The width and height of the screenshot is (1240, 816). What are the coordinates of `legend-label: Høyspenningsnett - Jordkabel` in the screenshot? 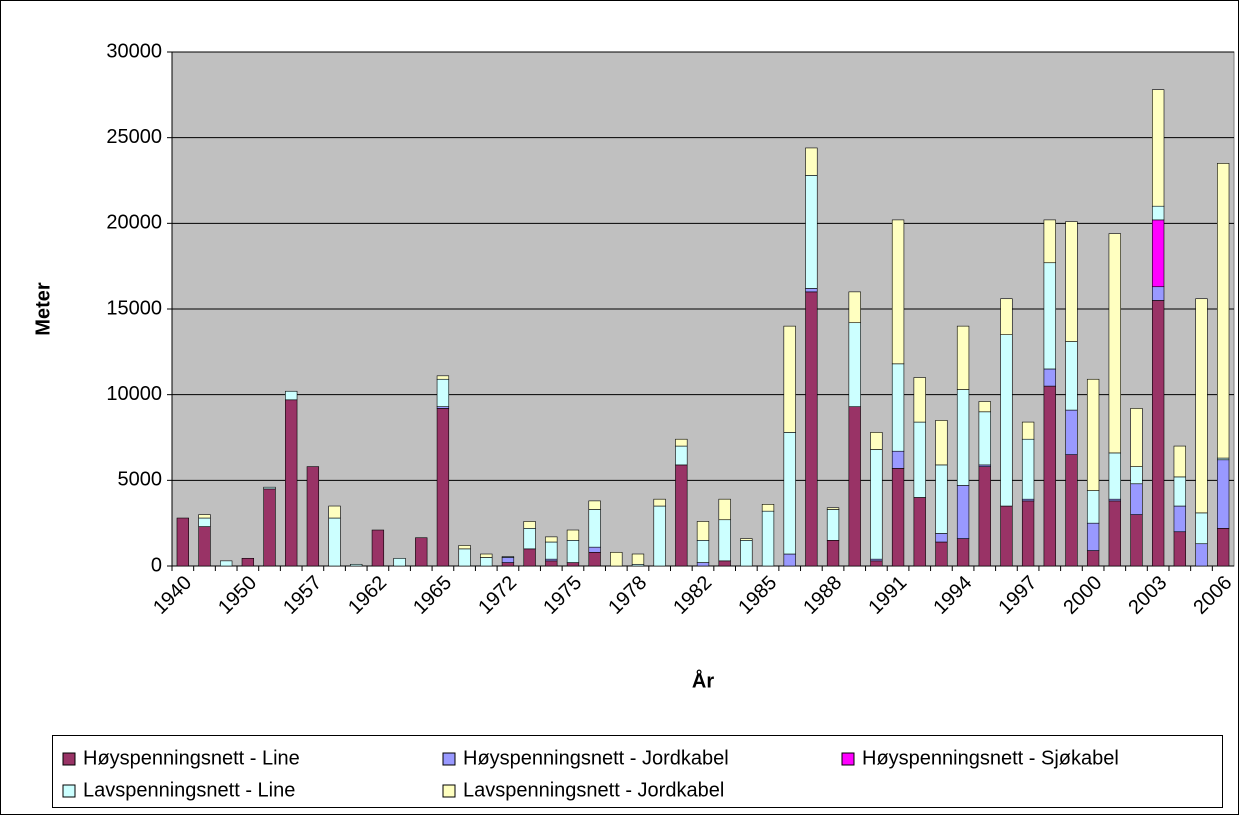 It's located at (596, 758).